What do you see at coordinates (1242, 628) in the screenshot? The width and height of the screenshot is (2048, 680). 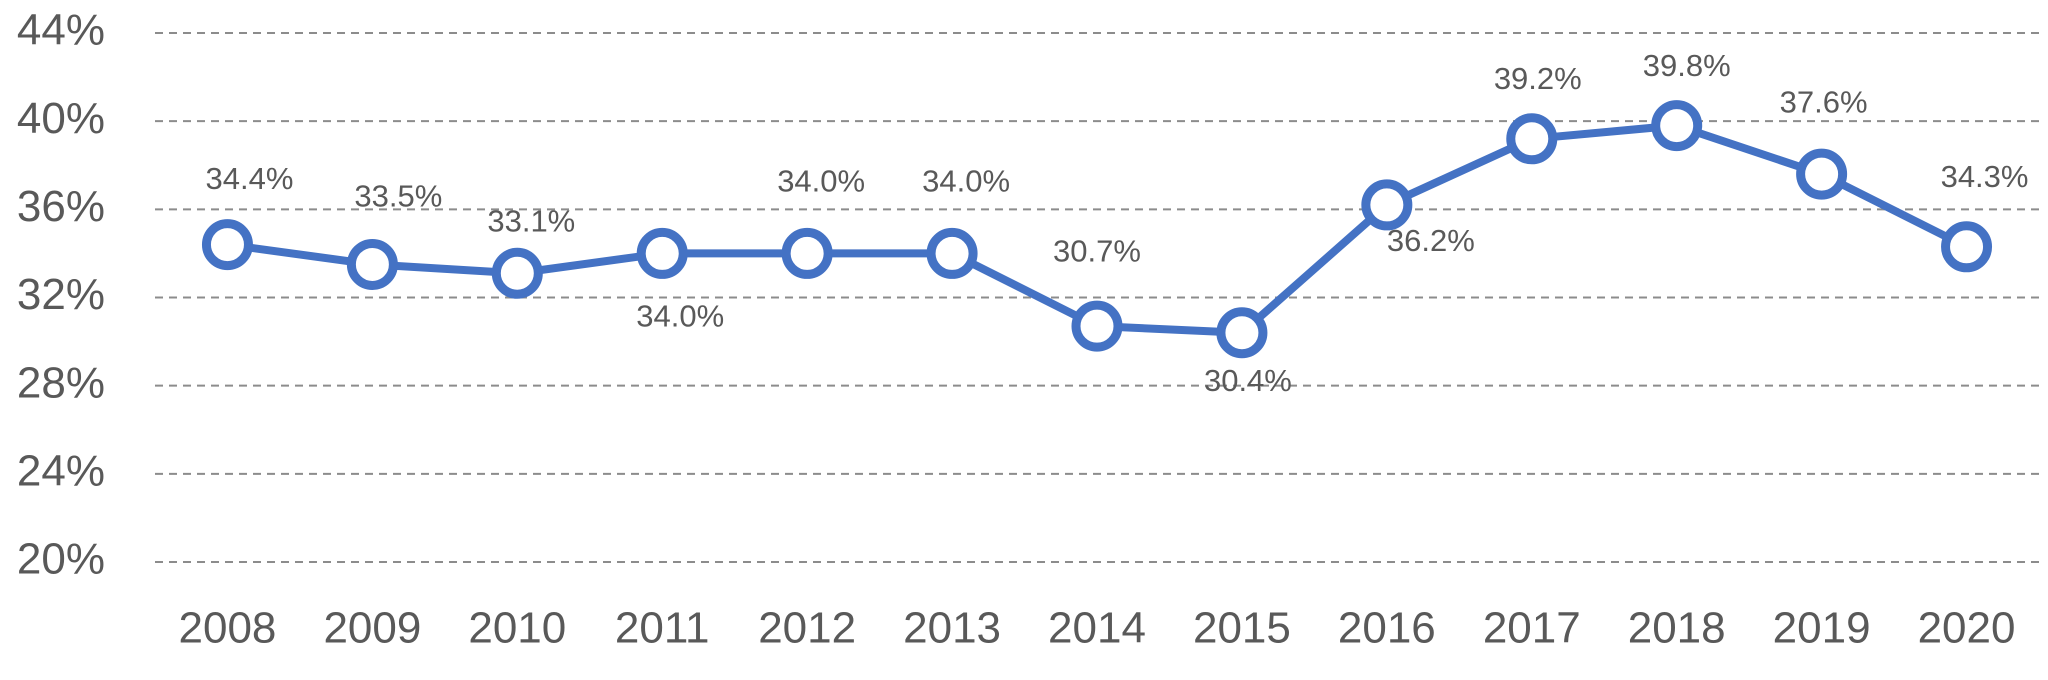 I see `x-tick-label: 2015` at bounding box center [1242, 628].